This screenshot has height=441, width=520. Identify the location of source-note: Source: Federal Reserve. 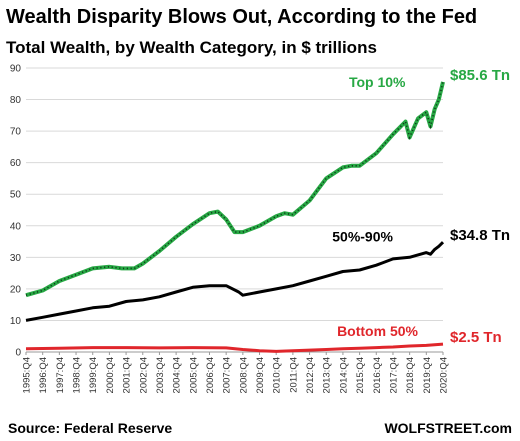
(90, 428).